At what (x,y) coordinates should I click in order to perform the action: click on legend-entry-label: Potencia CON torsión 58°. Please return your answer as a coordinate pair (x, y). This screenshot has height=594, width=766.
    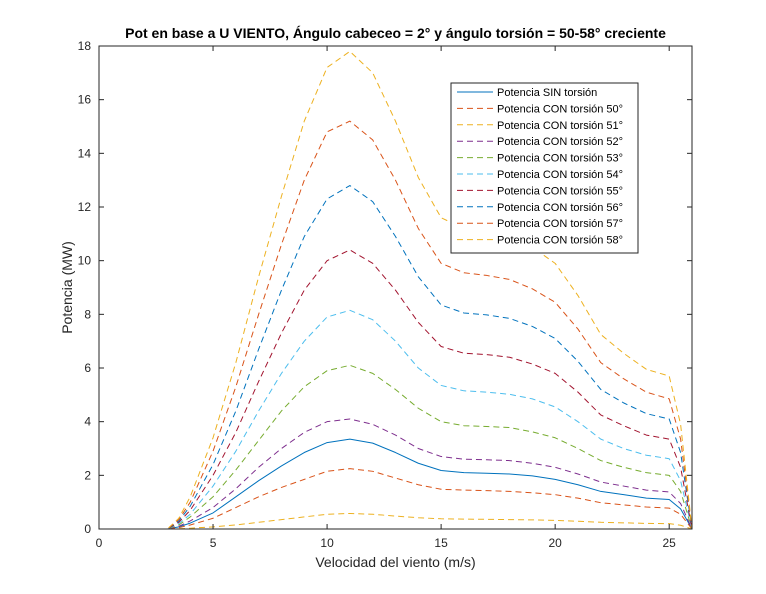
    Looking at the image, I should click on (560, 241).